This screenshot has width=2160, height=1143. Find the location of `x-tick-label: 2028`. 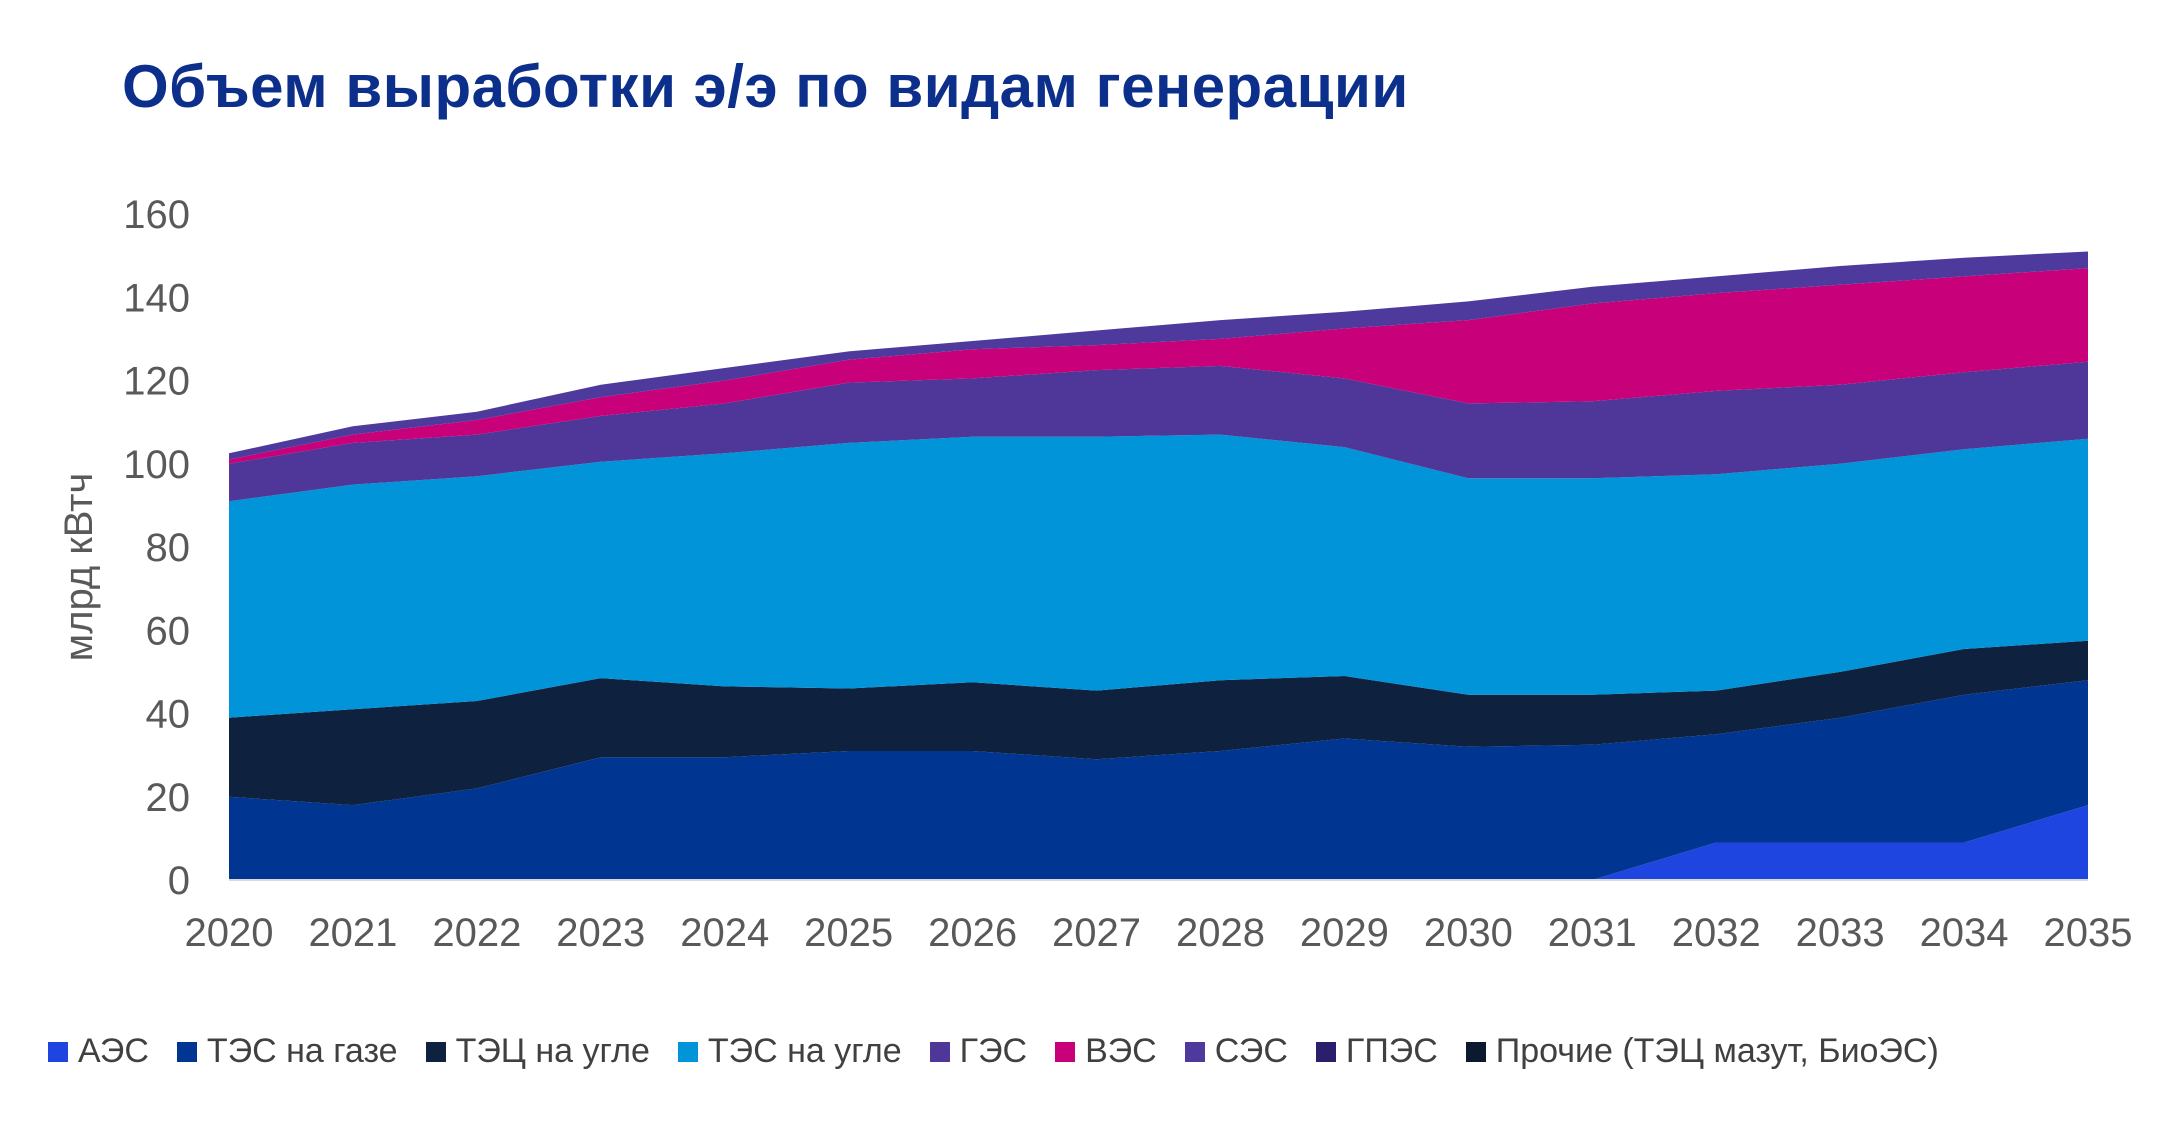

x-tick-label: 2028 is located at coordinates (1220, 933).